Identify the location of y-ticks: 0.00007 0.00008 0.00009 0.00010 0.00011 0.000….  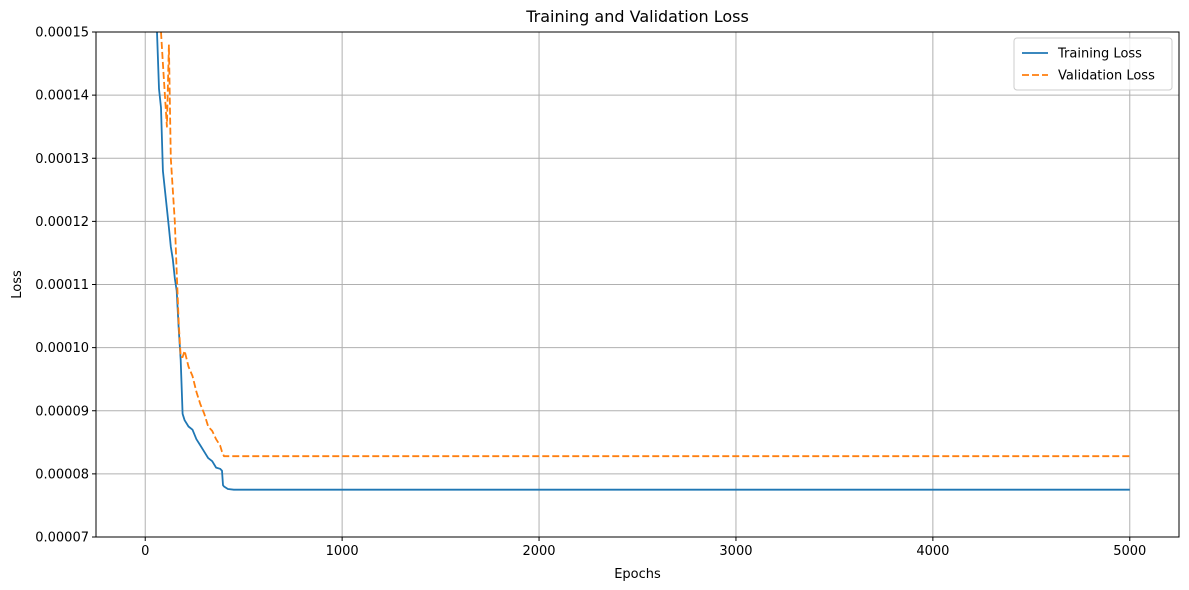
(65, 286).